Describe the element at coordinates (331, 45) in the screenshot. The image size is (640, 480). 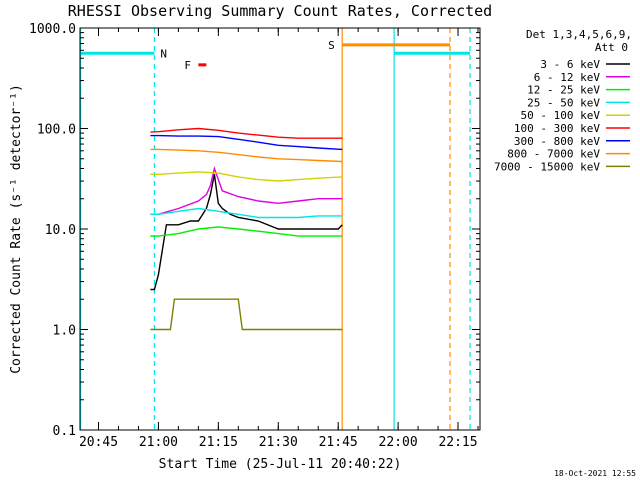
I see `saa-bar-label: S` at that location.